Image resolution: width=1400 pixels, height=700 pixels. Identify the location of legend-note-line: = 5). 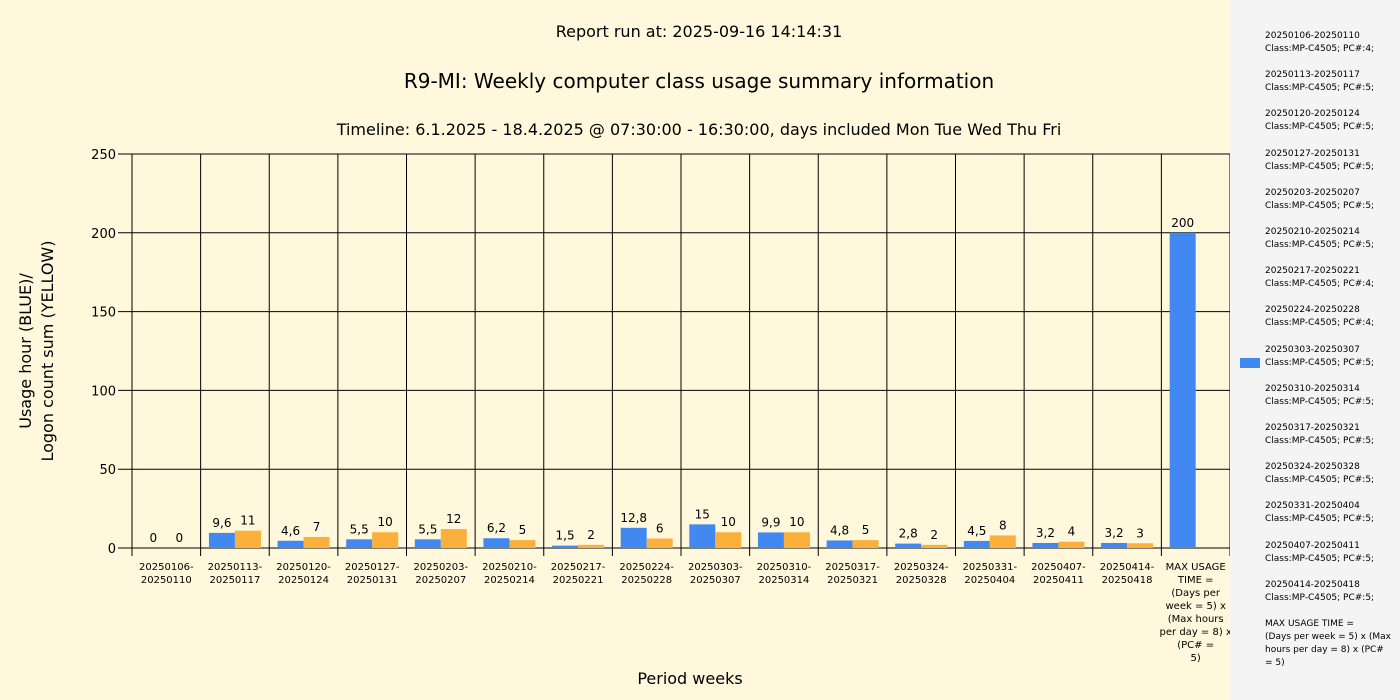
(1275, 663).